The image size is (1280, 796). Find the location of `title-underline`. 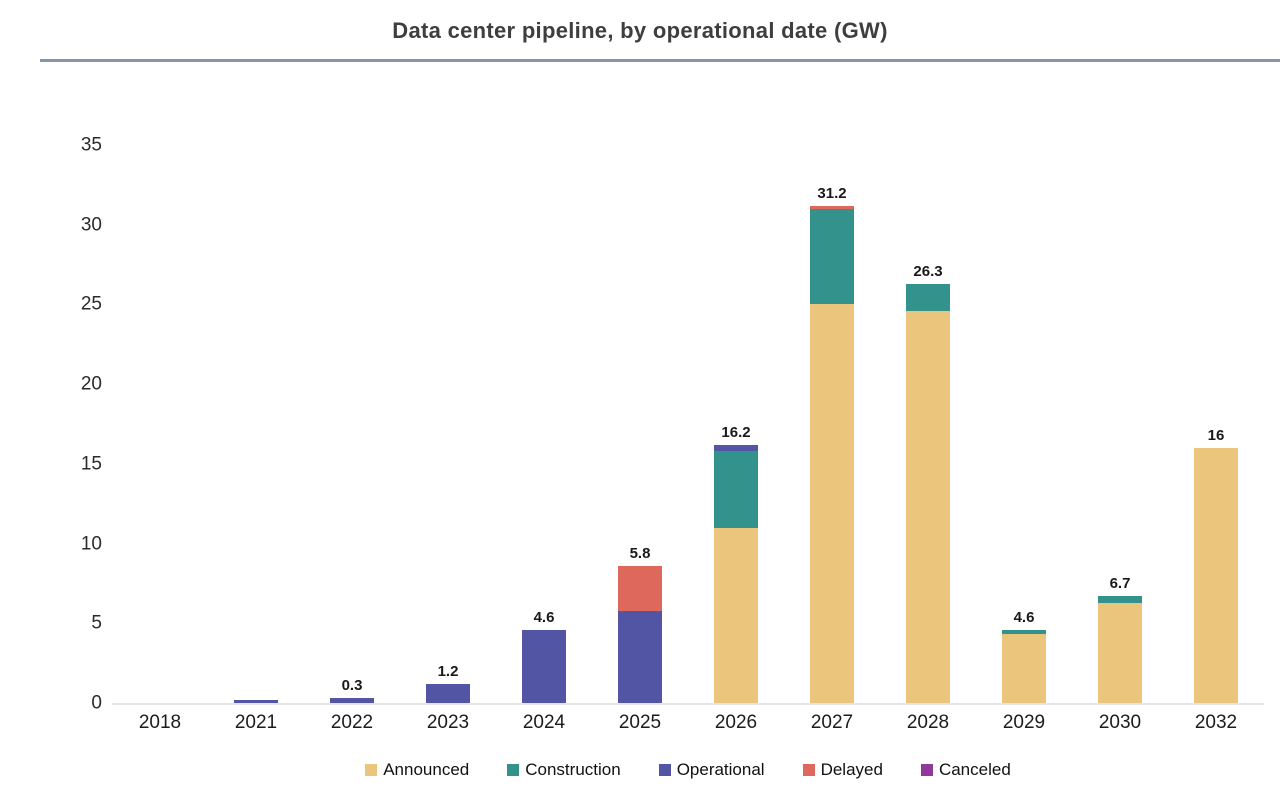

title-underline is located at coordinates (660, 60).